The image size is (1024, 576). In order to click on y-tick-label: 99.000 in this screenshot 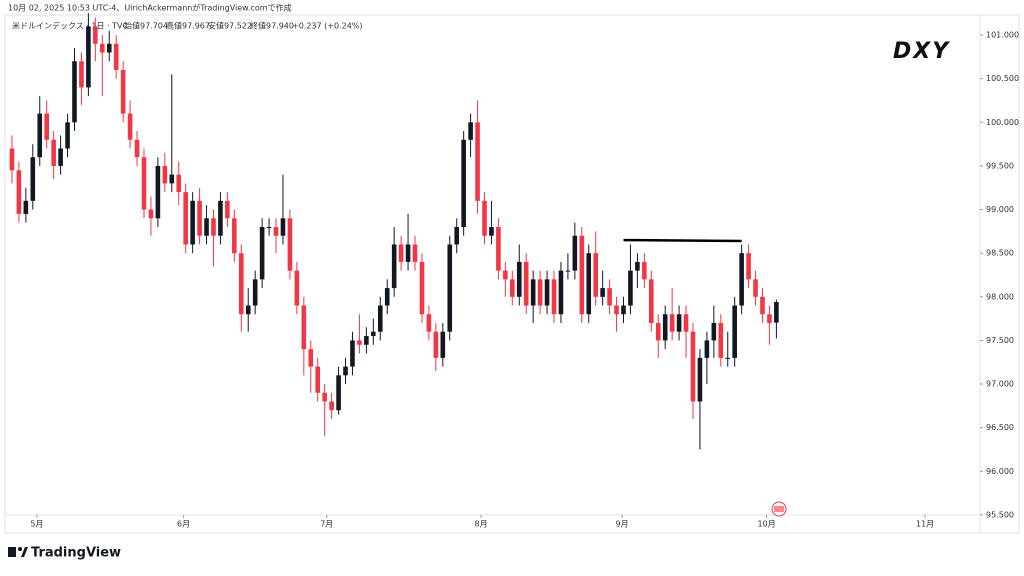, I will do `click(1000, 209)`.